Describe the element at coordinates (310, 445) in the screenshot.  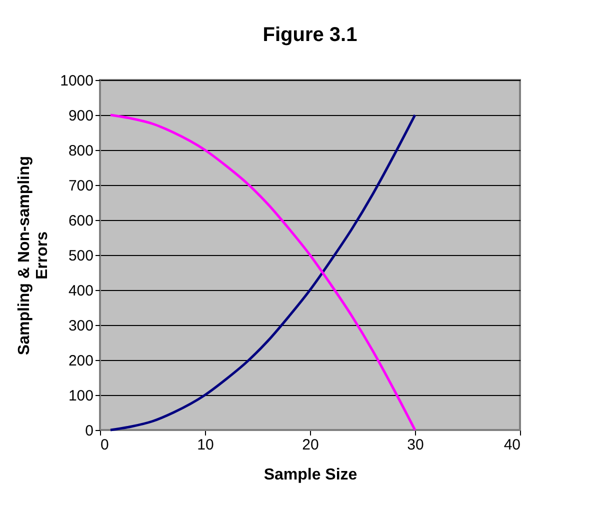
I see `x-tick-label: 20` at that location.